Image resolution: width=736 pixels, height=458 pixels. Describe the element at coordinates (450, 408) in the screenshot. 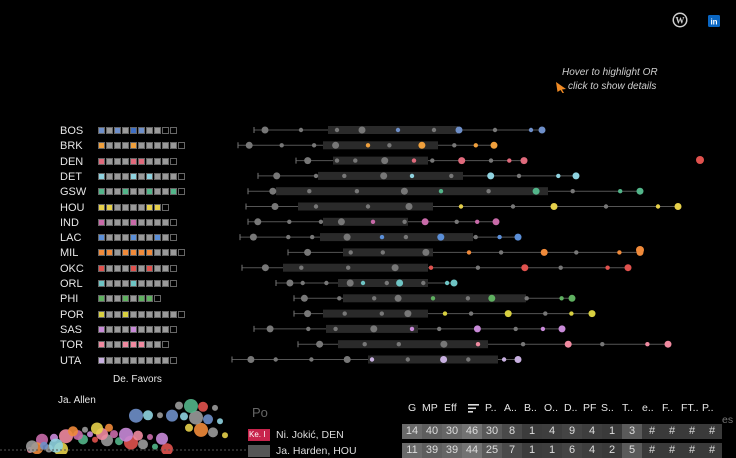

I see `column-header: Eff` at that location.